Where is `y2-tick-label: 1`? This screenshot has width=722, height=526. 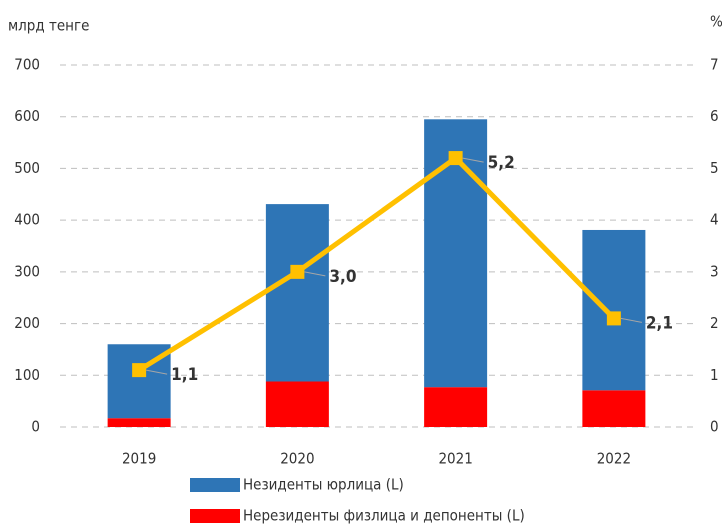
y2-tick-label: 1 is located at coordinates (714, 375).